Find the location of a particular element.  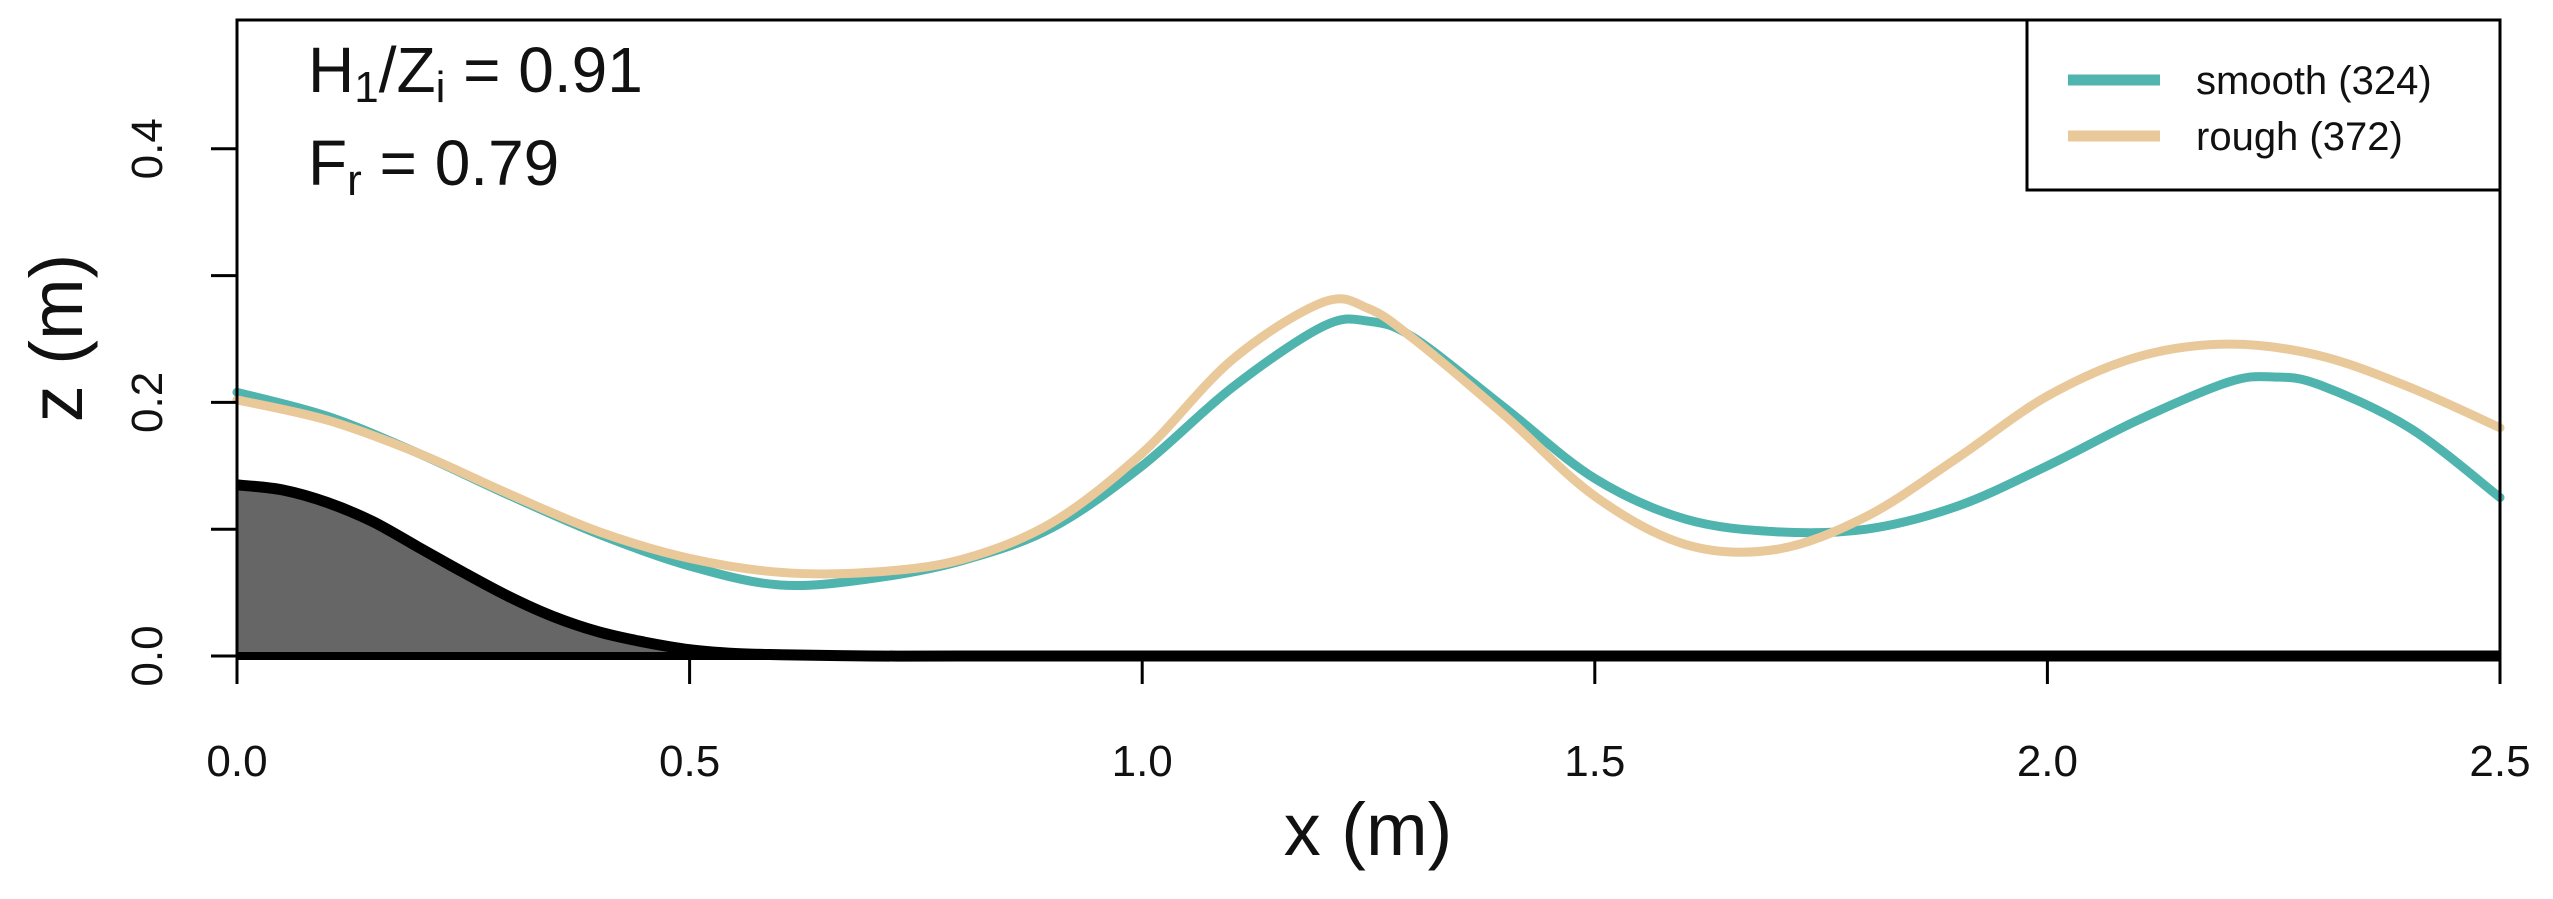

legend: smooth (324) rough (372) is located at coordinates (2263, 105).